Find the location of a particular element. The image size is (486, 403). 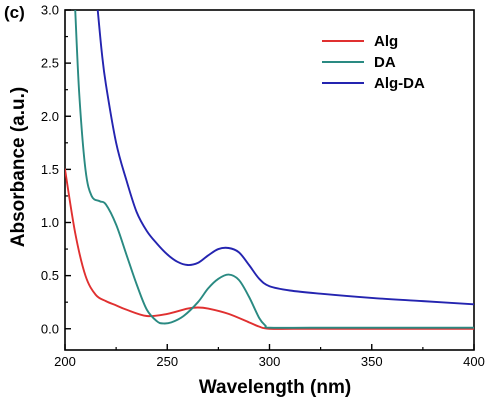

x-axis: 200 250 300 350 400 is located at coordinates (269, 356).